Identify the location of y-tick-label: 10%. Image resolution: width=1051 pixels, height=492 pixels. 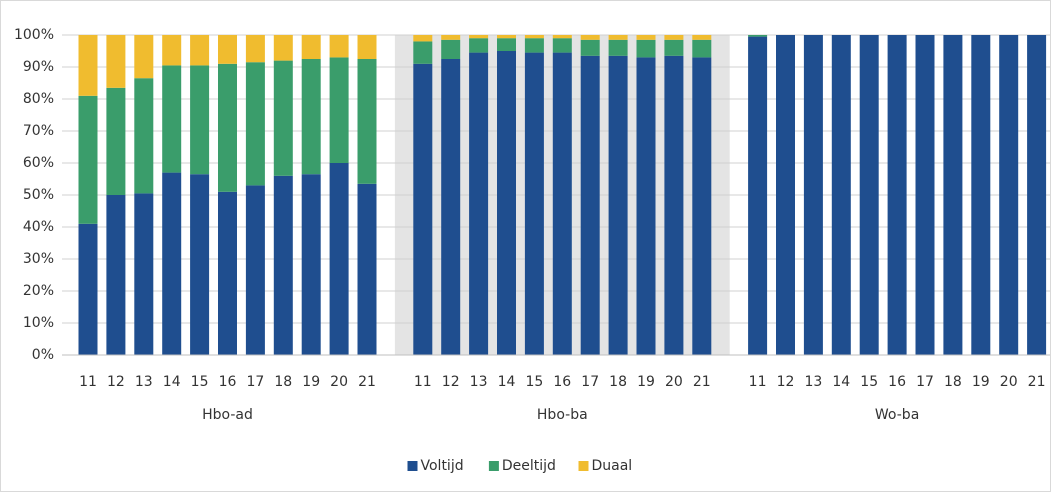
(38, 323).